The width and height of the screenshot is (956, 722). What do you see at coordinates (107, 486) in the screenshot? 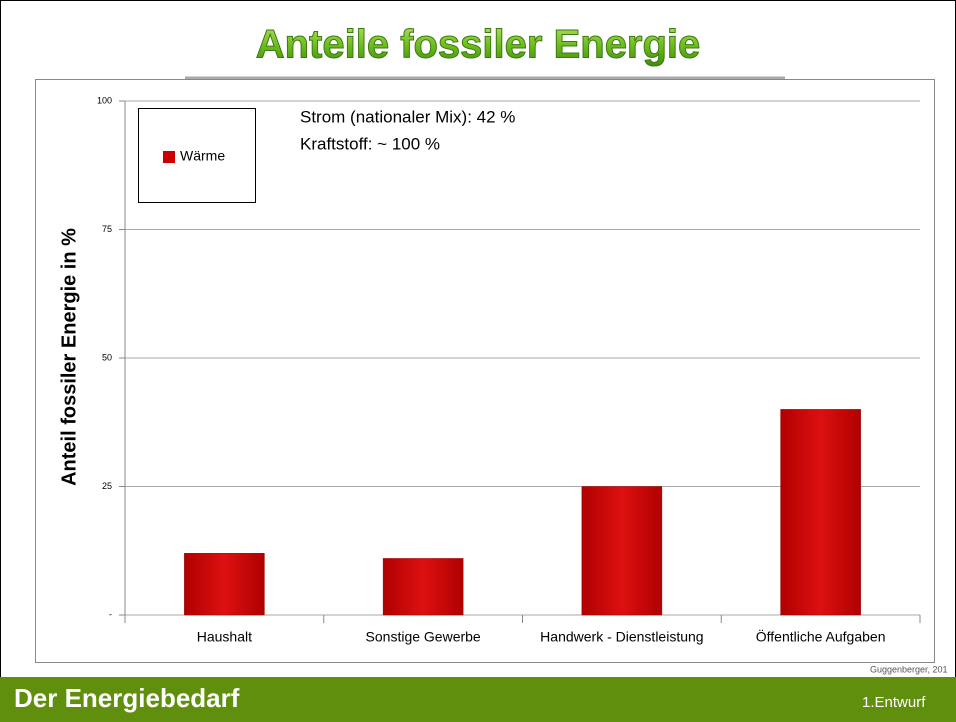
I see `y-tick-label: 25` at bounding box center [107, 486].